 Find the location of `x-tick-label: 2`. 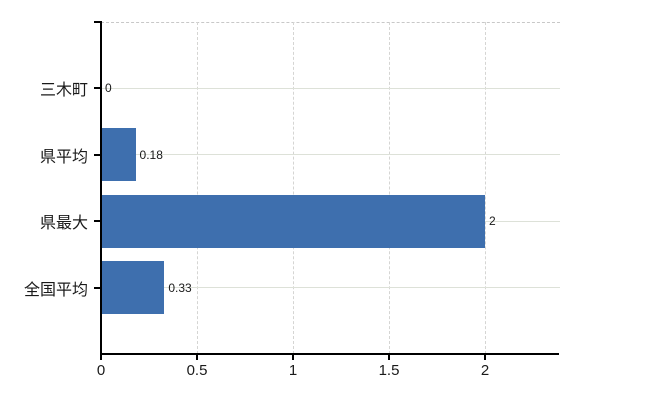

x-tick-label: 2 is located at coordinates (485, 370).